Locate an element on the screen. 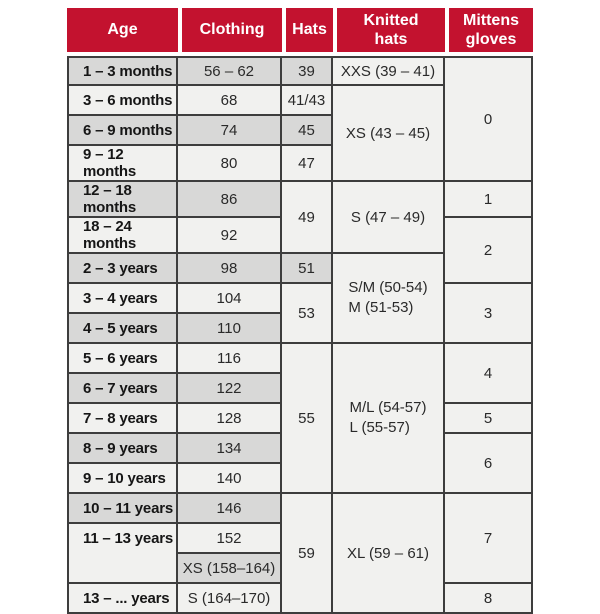  age-cell: 9 – 12 months is located at coordinates (122, 164).